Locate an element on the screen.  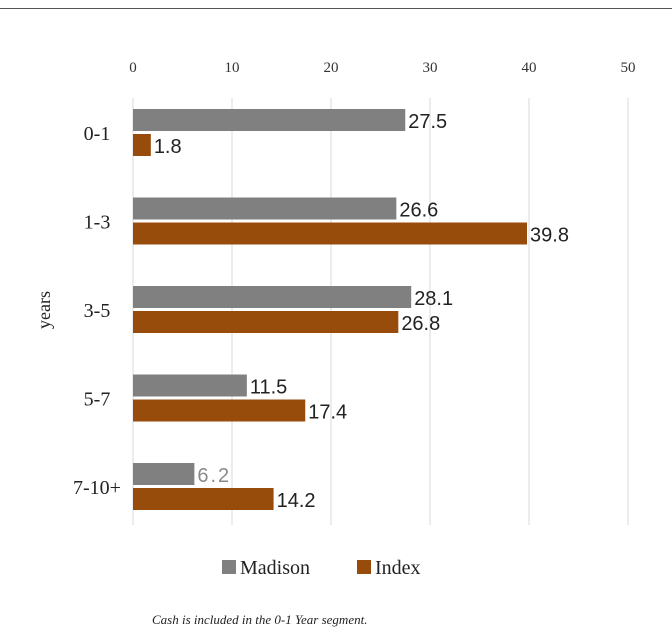
x-tick-label: 30 is located at coordinates (430, 68).